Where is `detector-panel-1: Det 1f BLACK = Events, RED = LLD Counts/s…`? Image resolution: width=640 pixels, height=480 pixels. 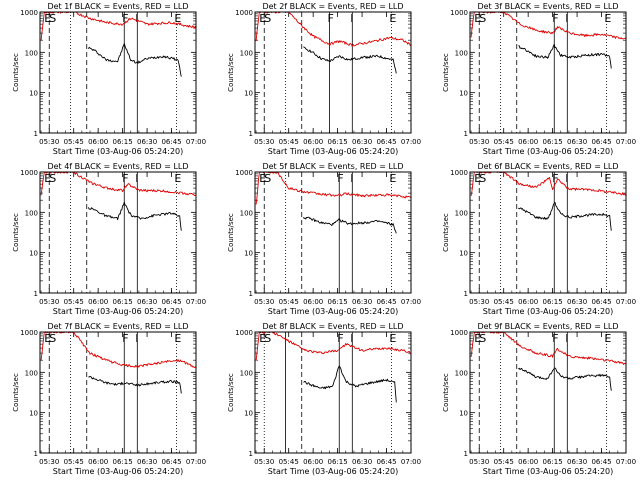
detector-panel-1: Det 1f BLACK = Events, RED = LLD Counts/s… is located at coordinates (109, 79).